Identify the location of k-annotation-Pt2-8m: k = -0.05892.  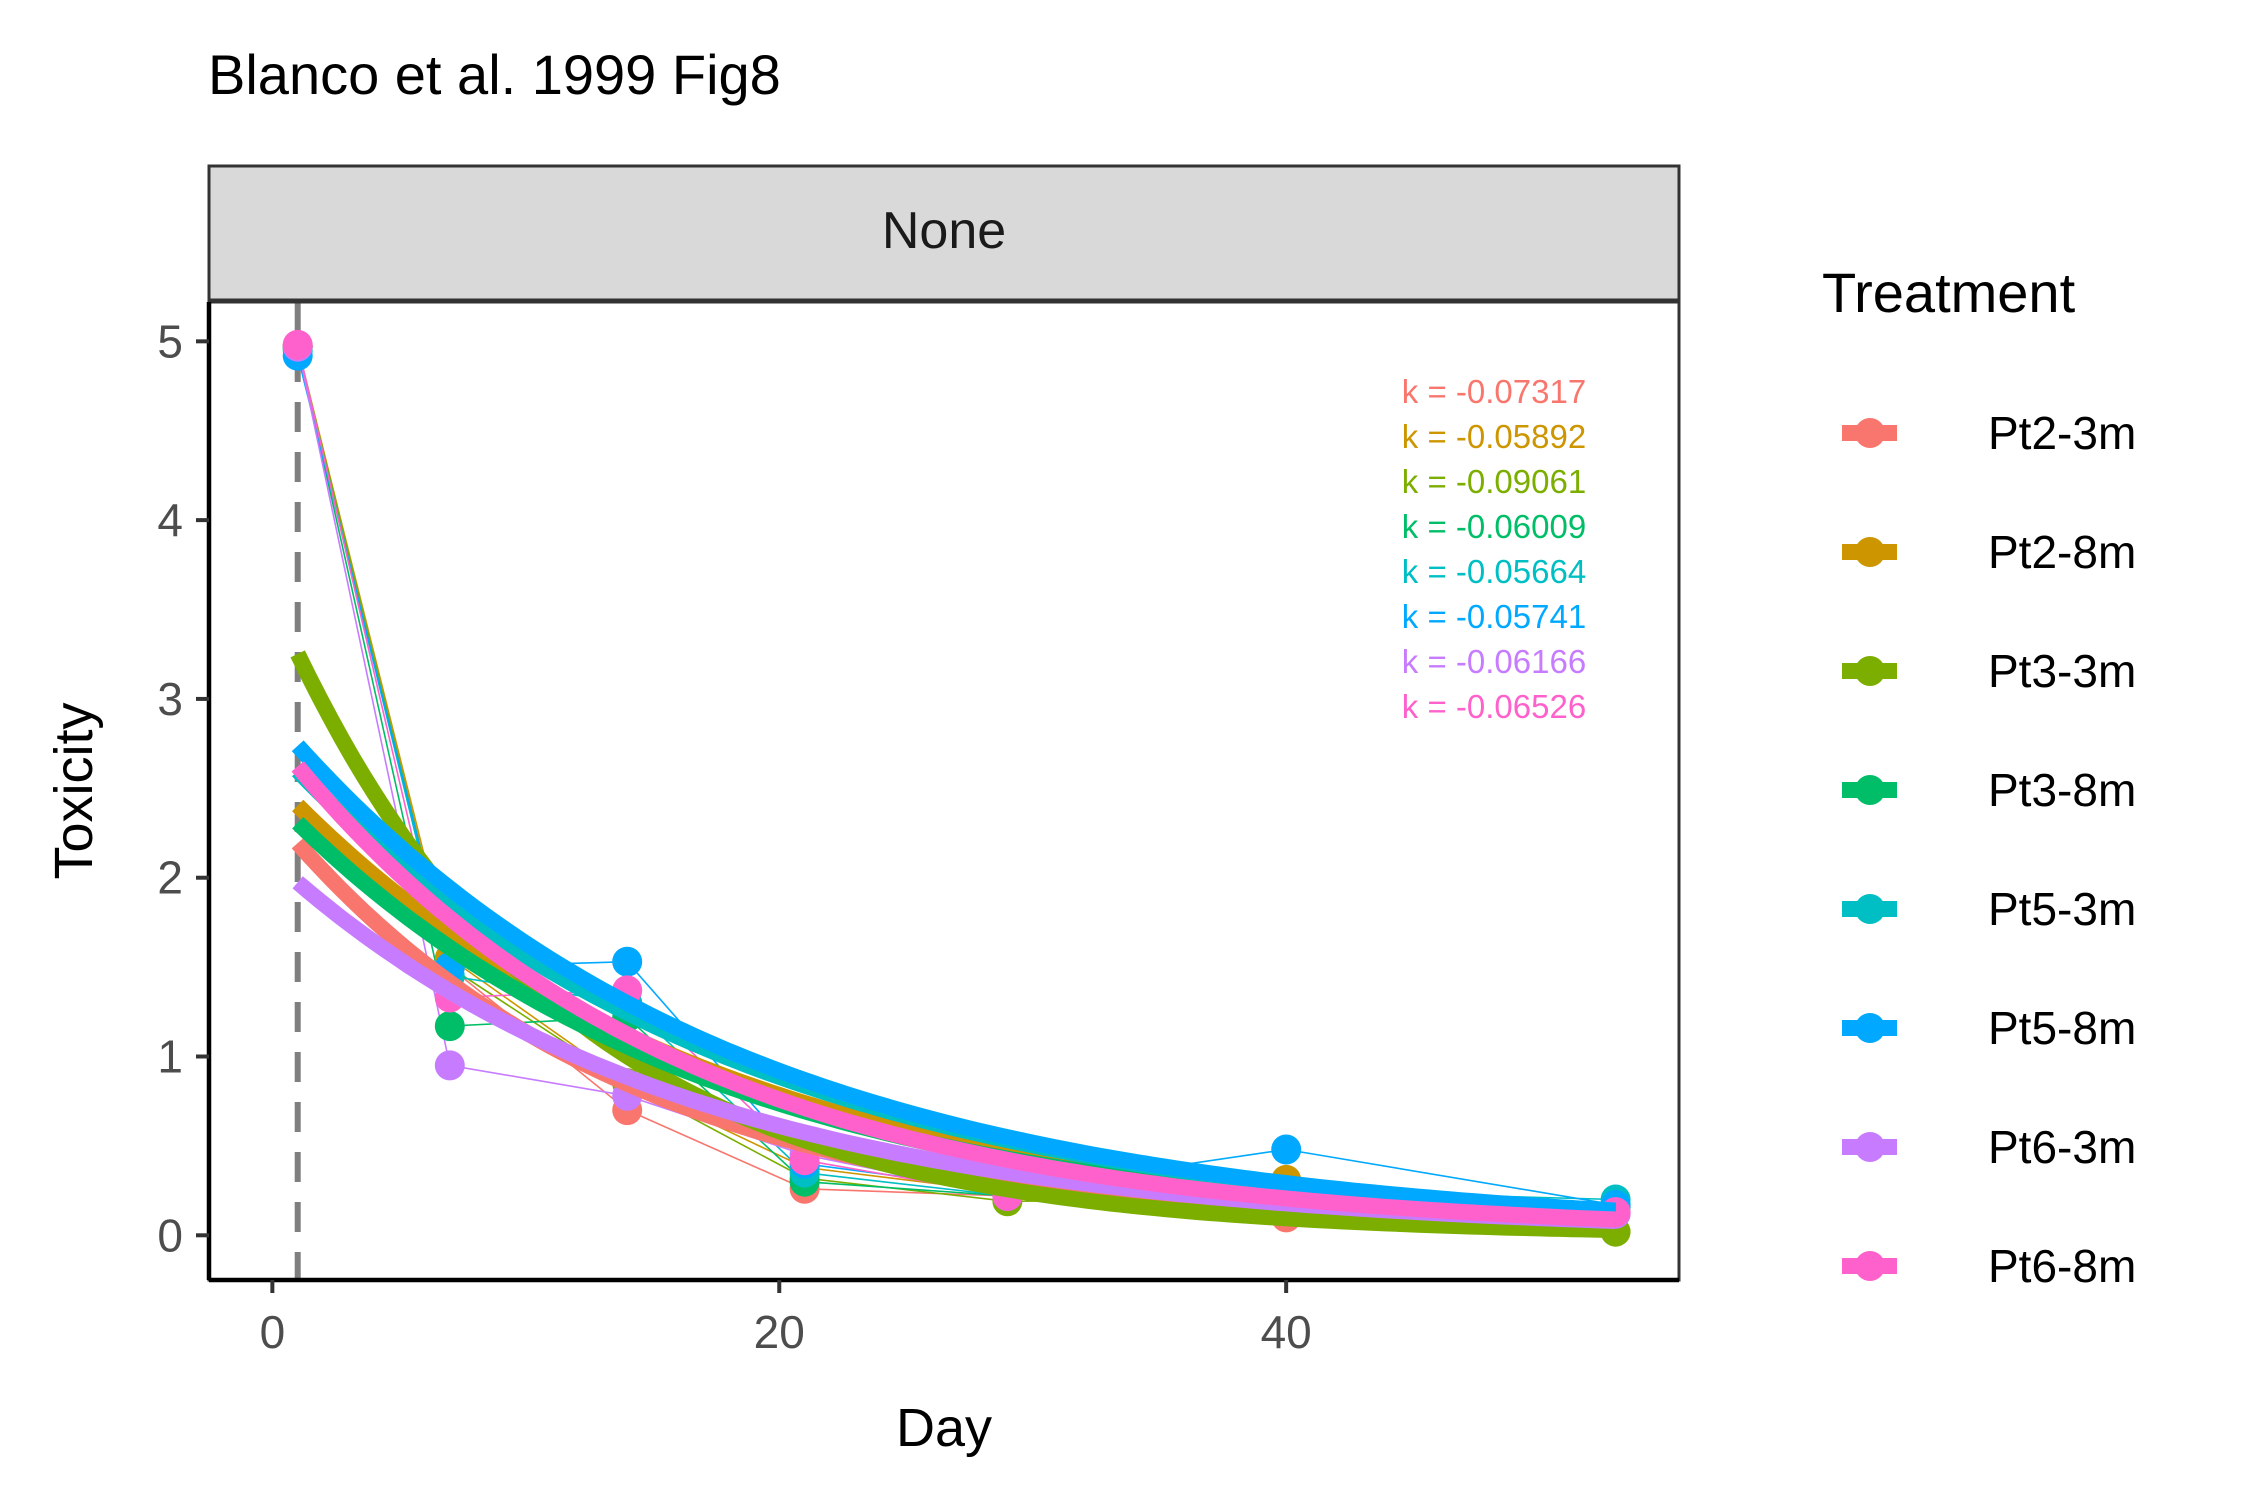
(1494, 436).